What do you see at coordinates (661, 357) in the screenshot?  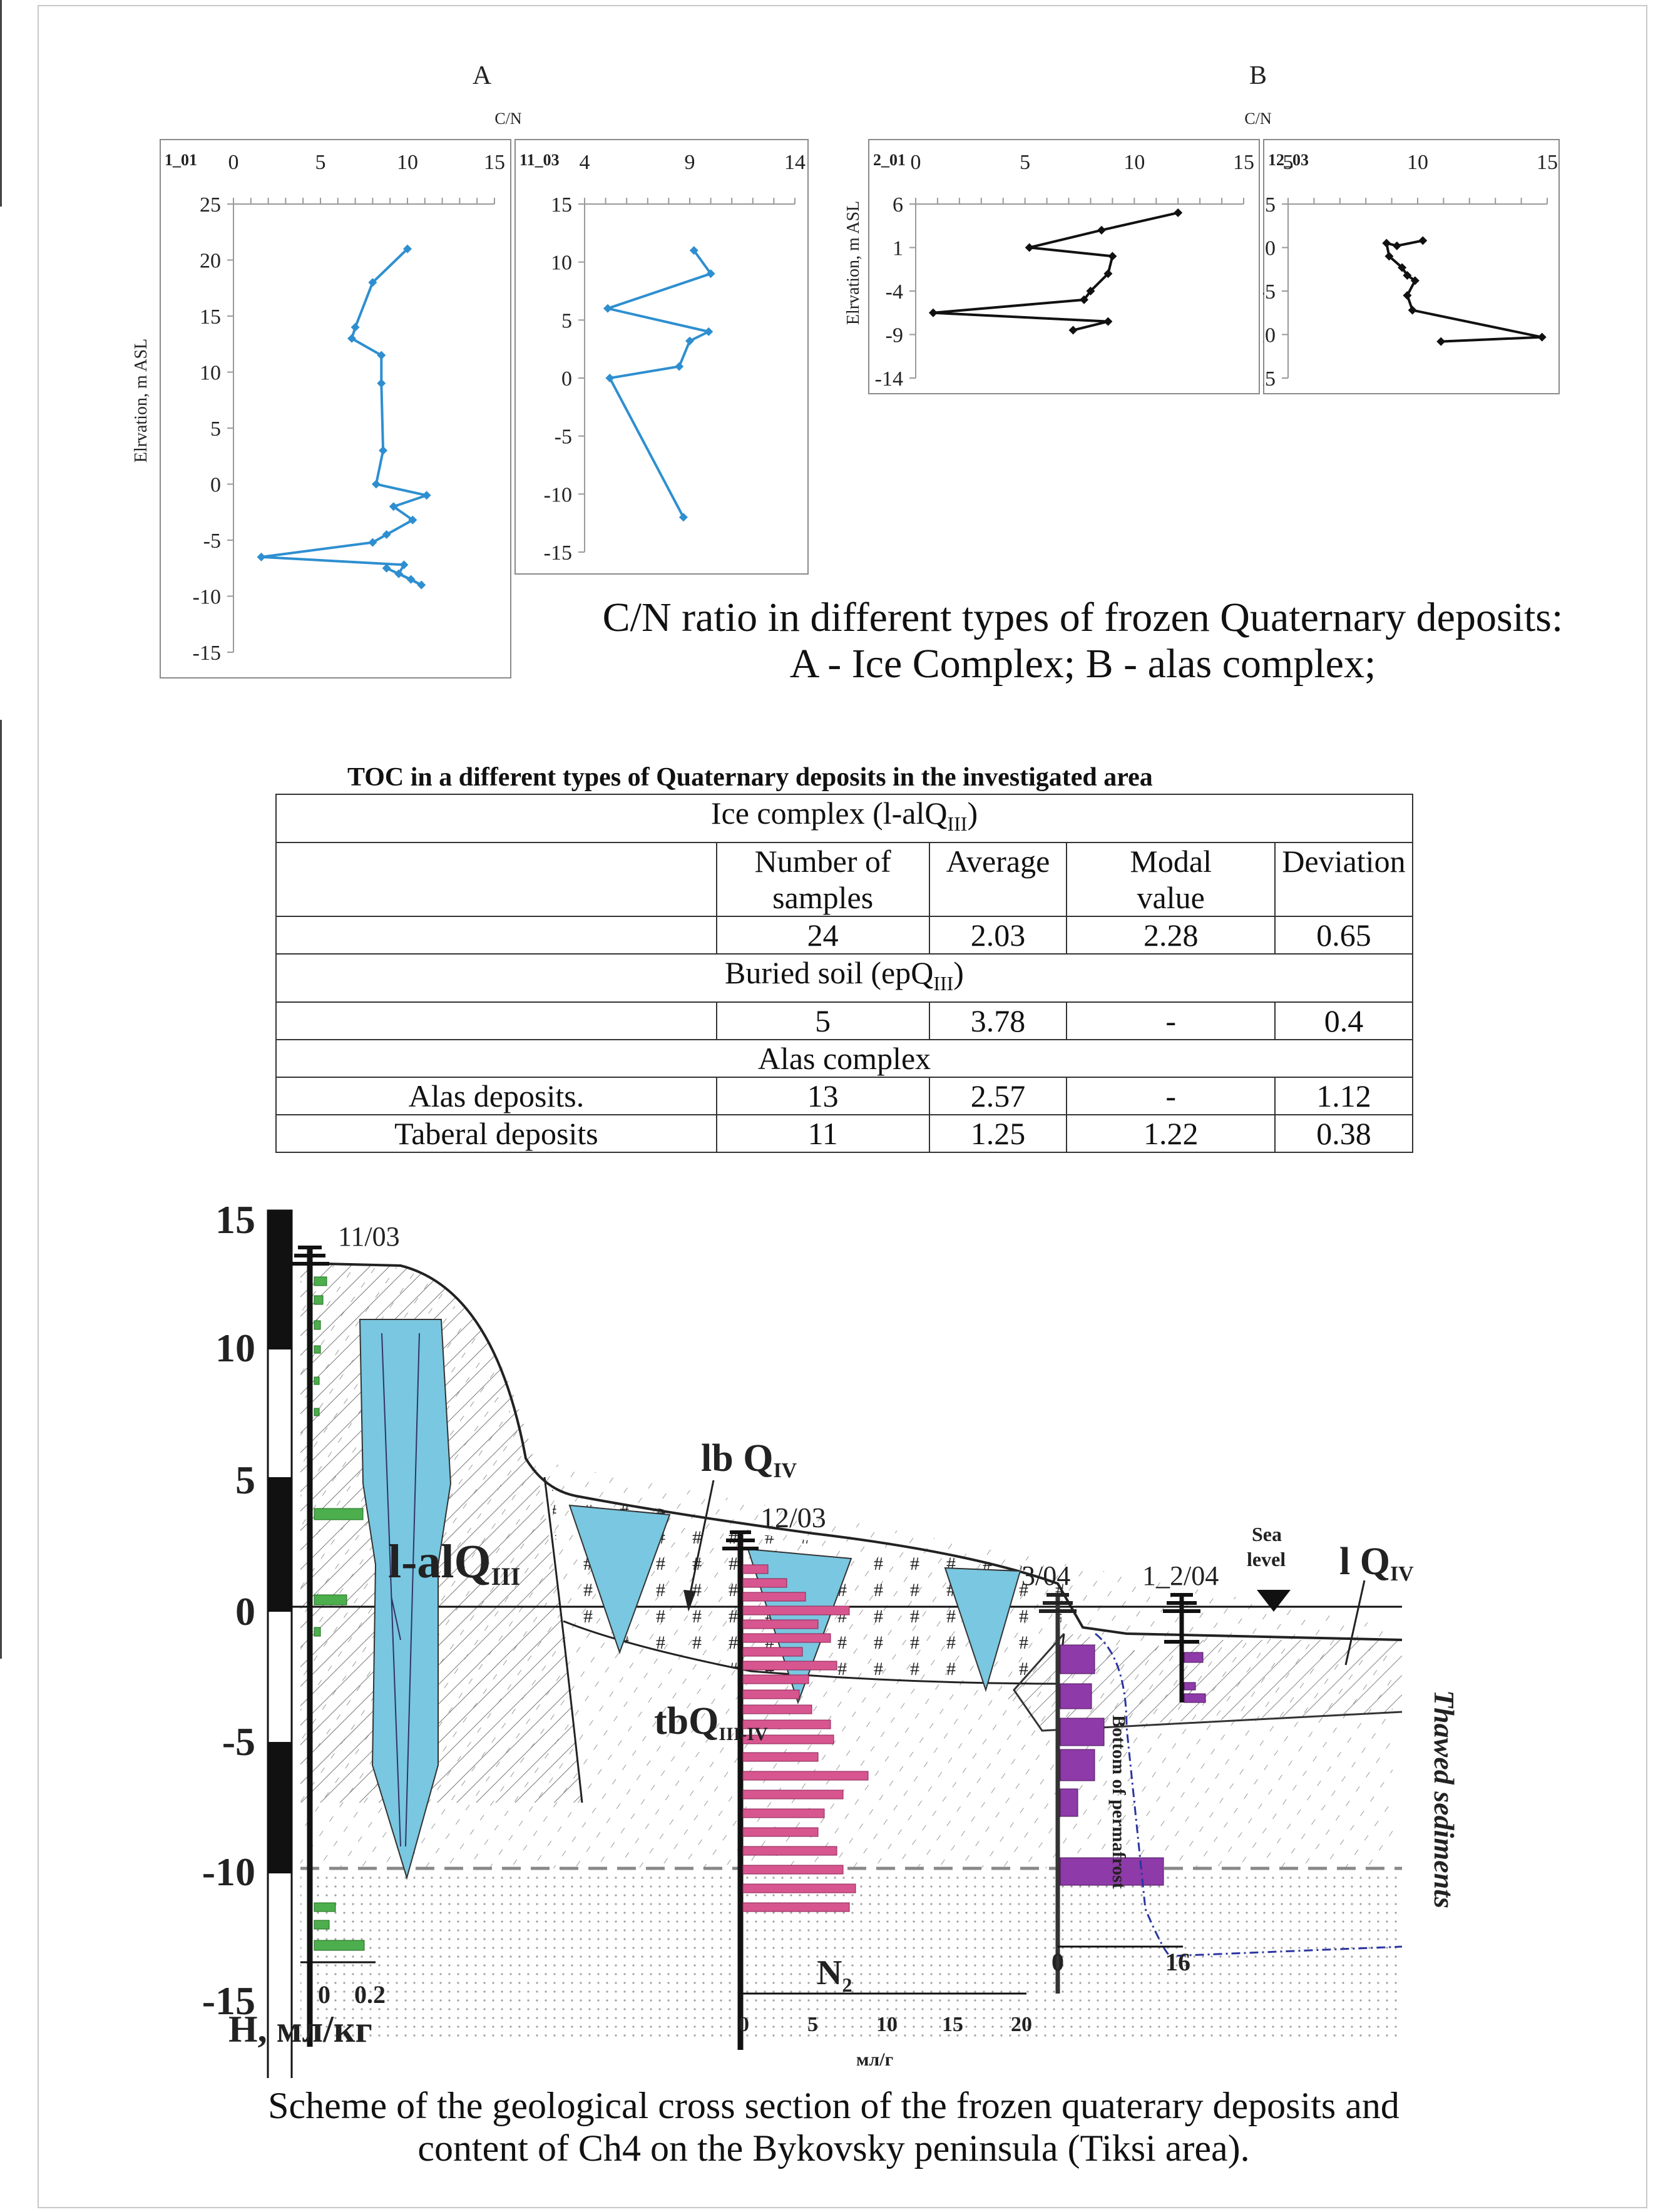 I see `chart-11-03-frame` at bounding box center [661, 357].